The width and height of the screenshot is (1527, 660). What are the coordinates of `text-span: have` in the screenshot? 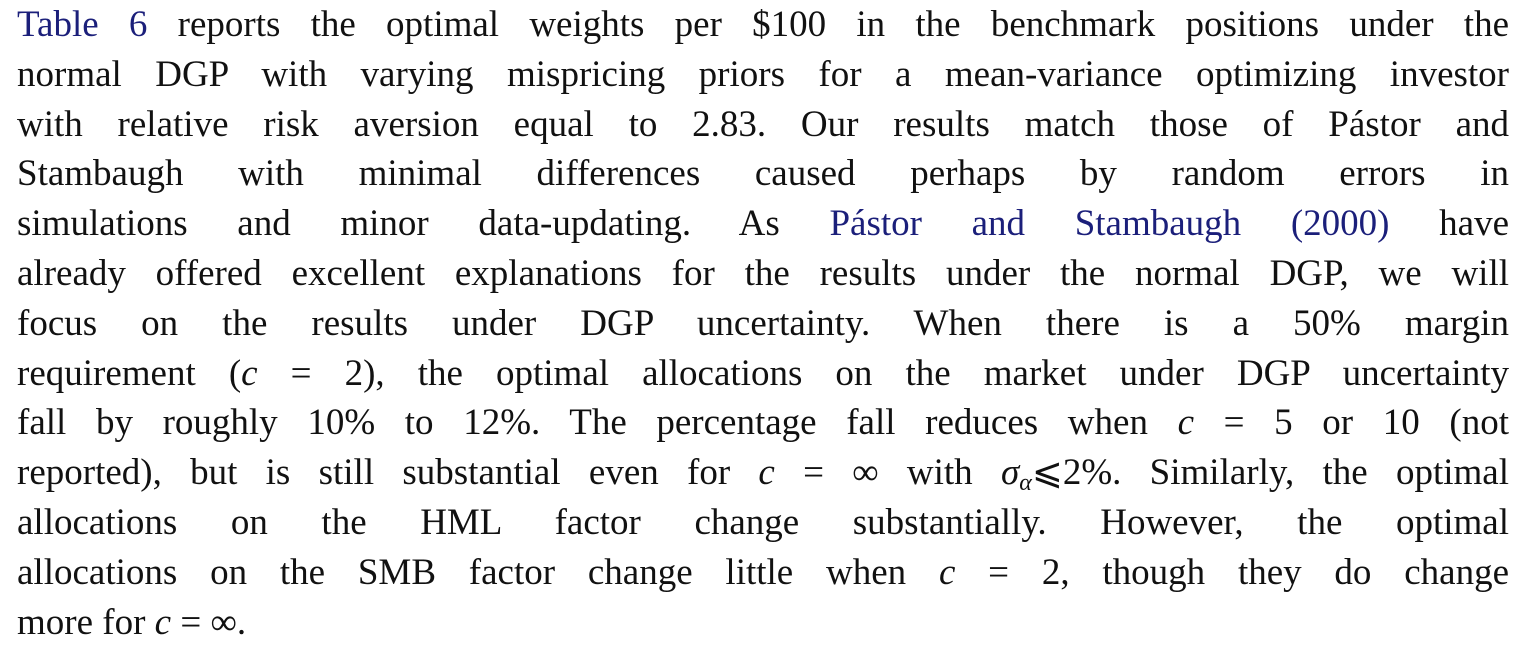 It's located at (1449, 224).